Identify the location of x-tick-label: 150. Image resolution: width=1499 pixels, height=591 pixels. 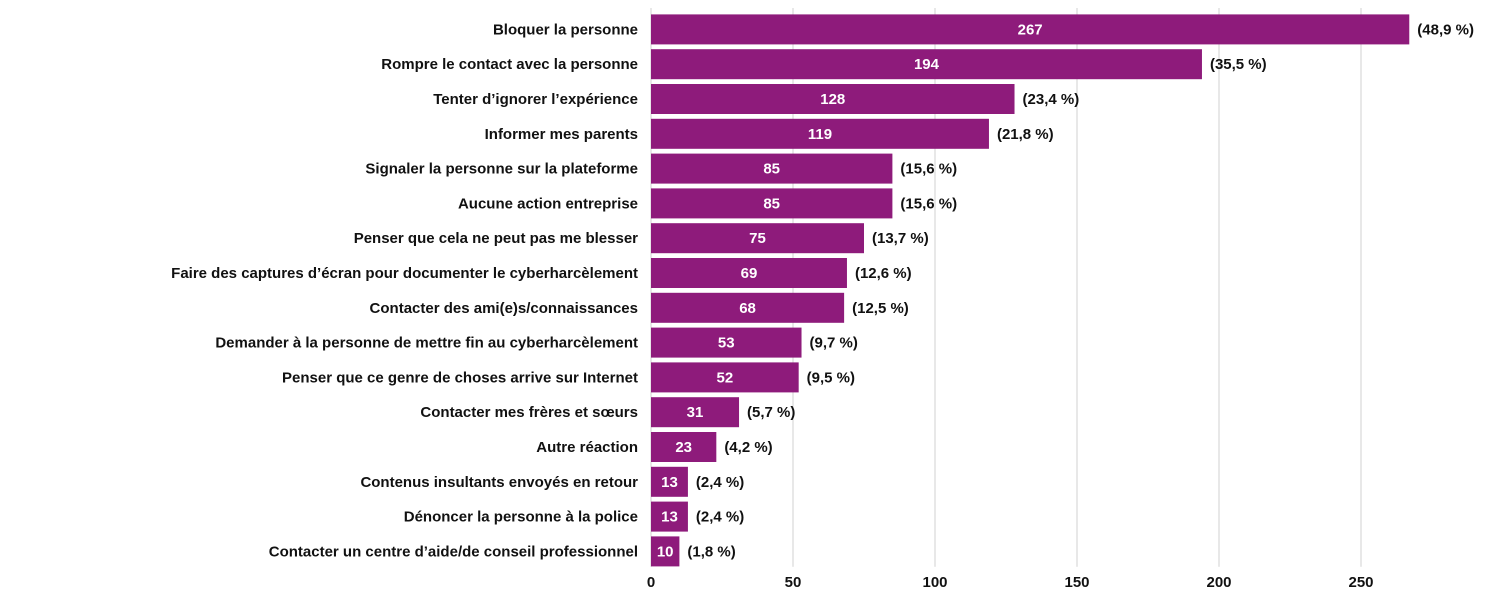
(1076, 582).